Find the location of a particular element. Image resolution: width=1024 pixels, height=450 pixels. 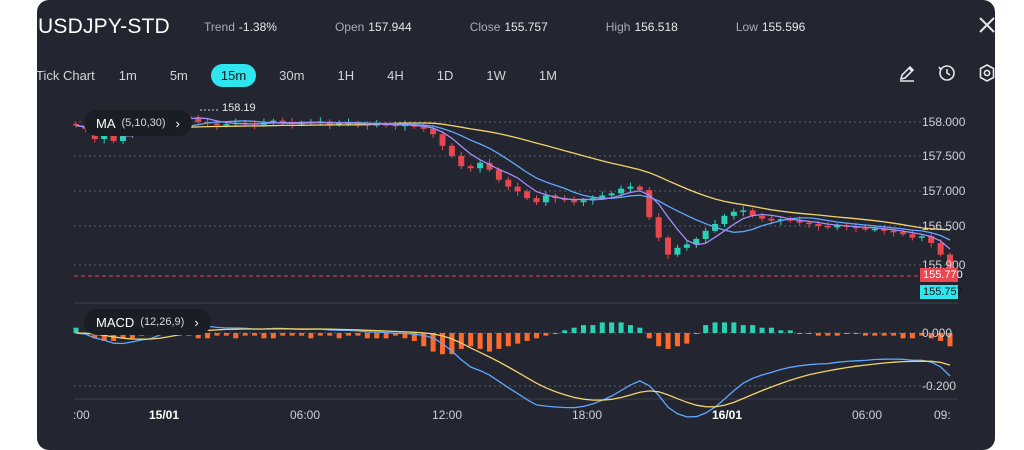

timeframe-1m: 1m is located at coordinates (127, 75).